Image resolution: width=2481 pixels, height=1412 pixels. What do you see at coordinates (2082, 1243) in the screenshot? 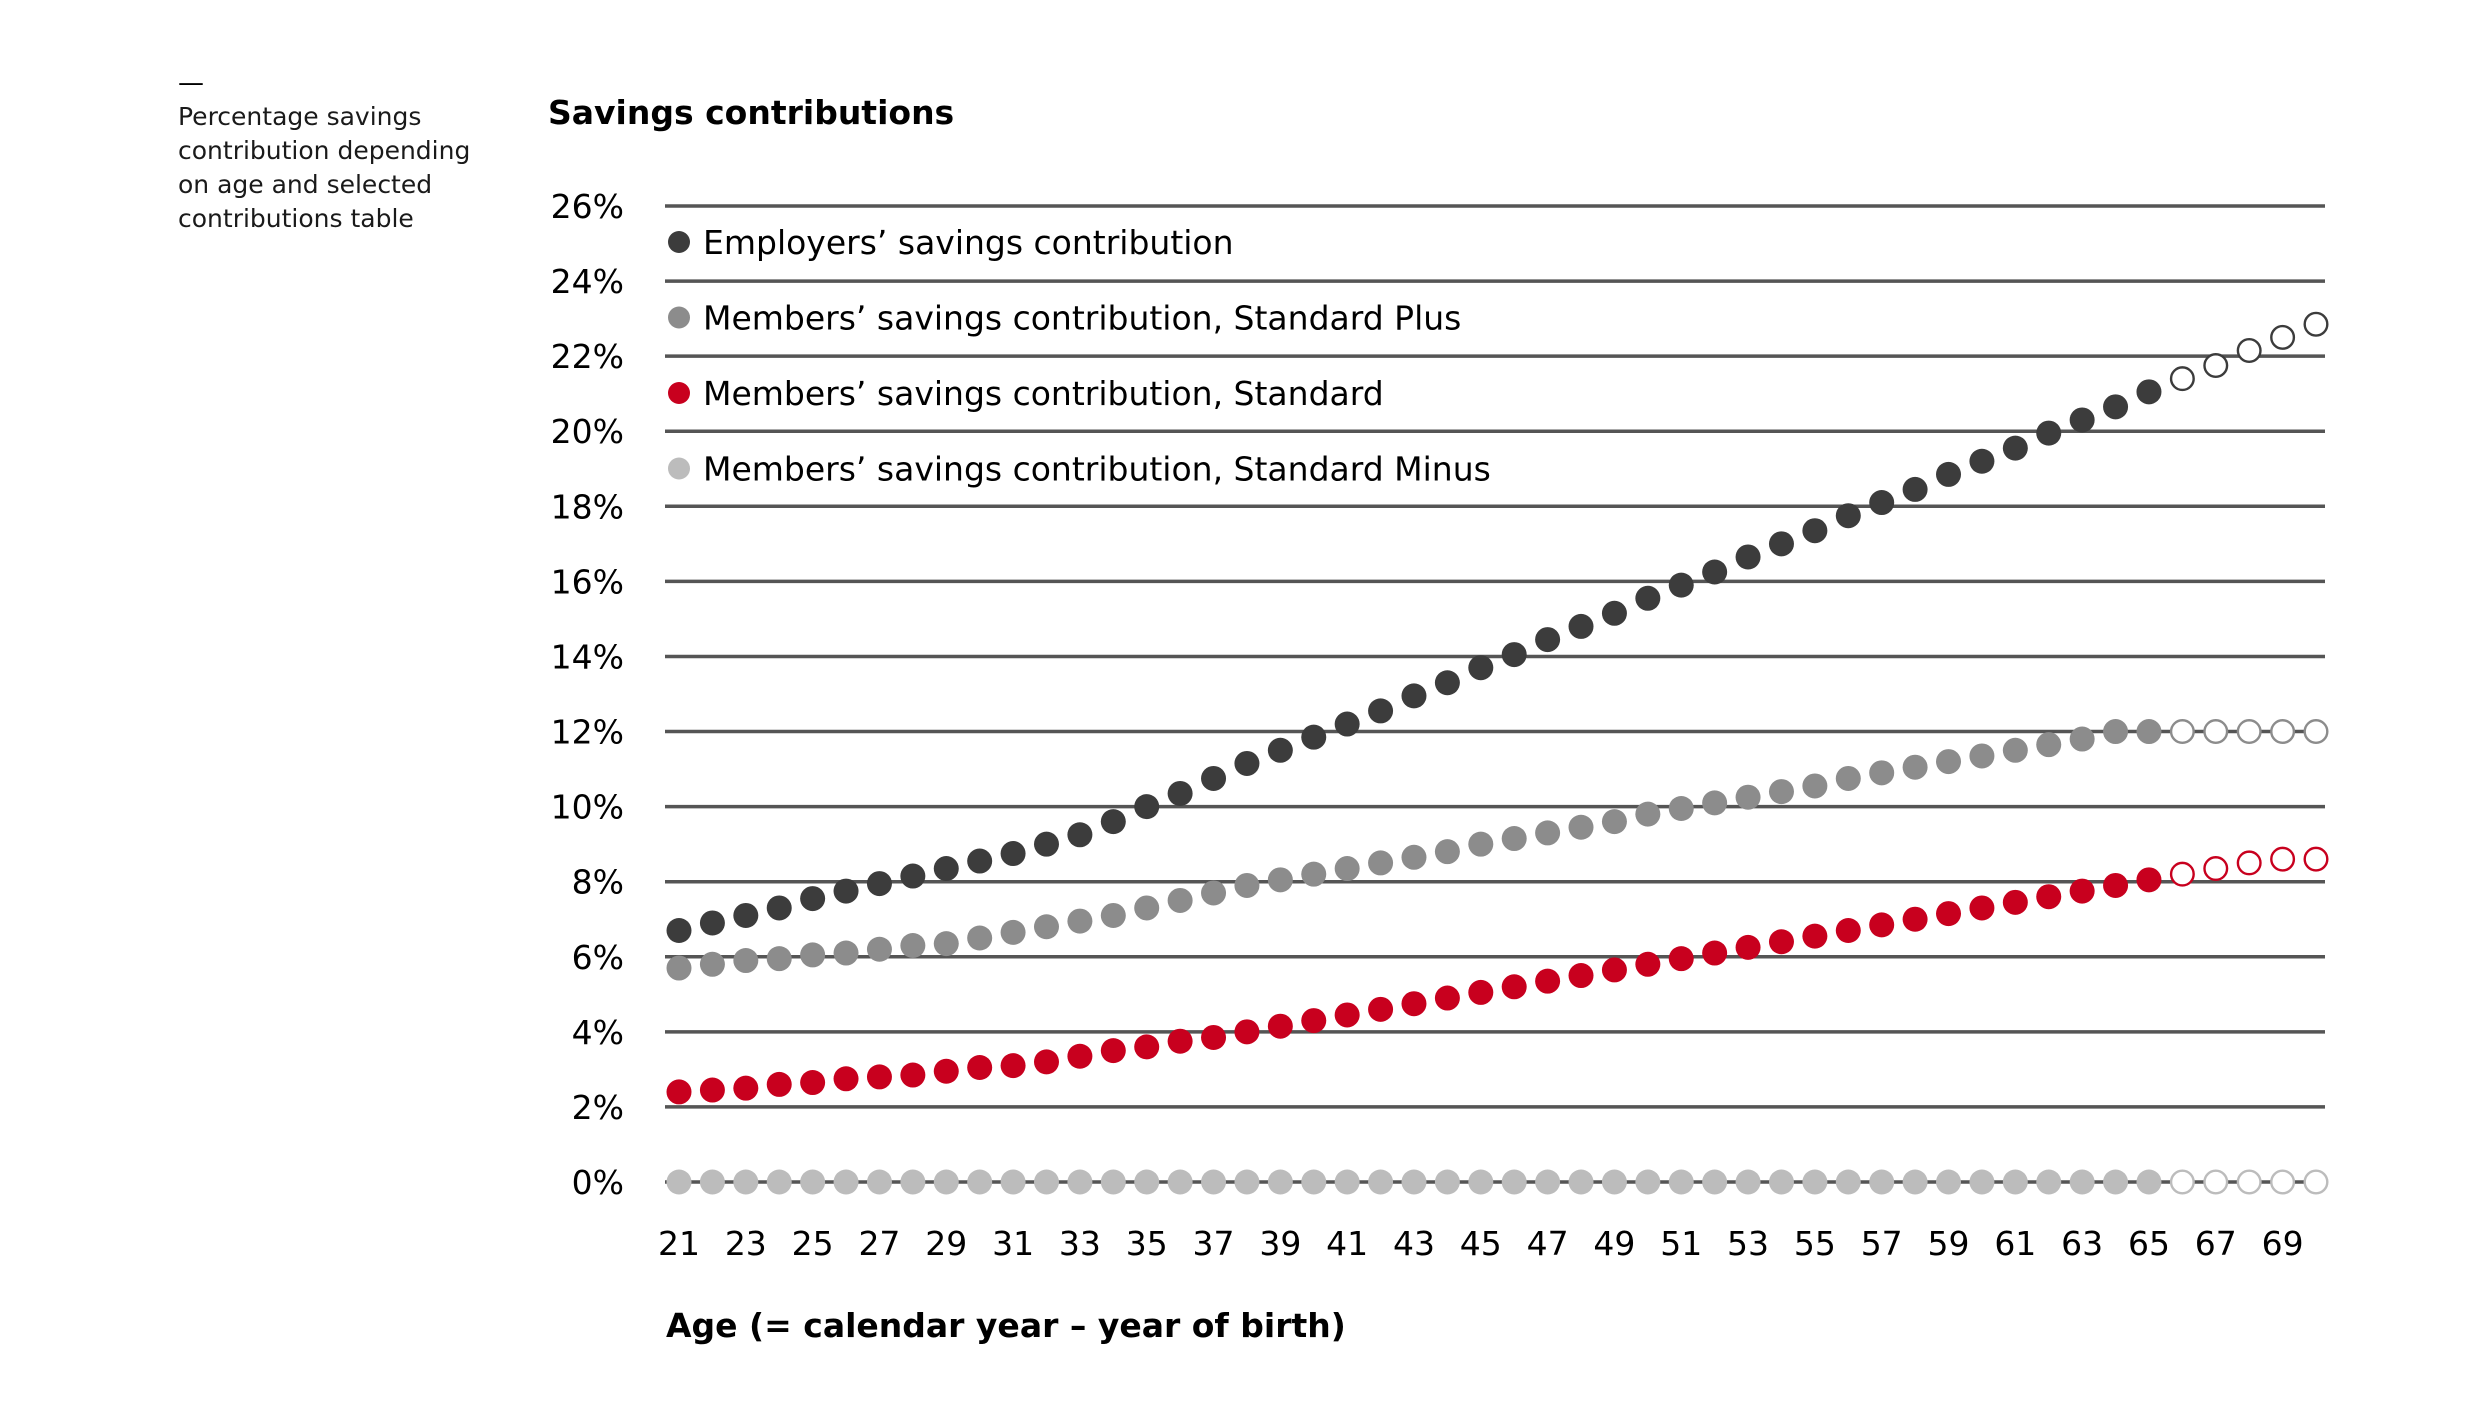
I see `x-tick-label: 63` at bounding box center [2082, 1243].